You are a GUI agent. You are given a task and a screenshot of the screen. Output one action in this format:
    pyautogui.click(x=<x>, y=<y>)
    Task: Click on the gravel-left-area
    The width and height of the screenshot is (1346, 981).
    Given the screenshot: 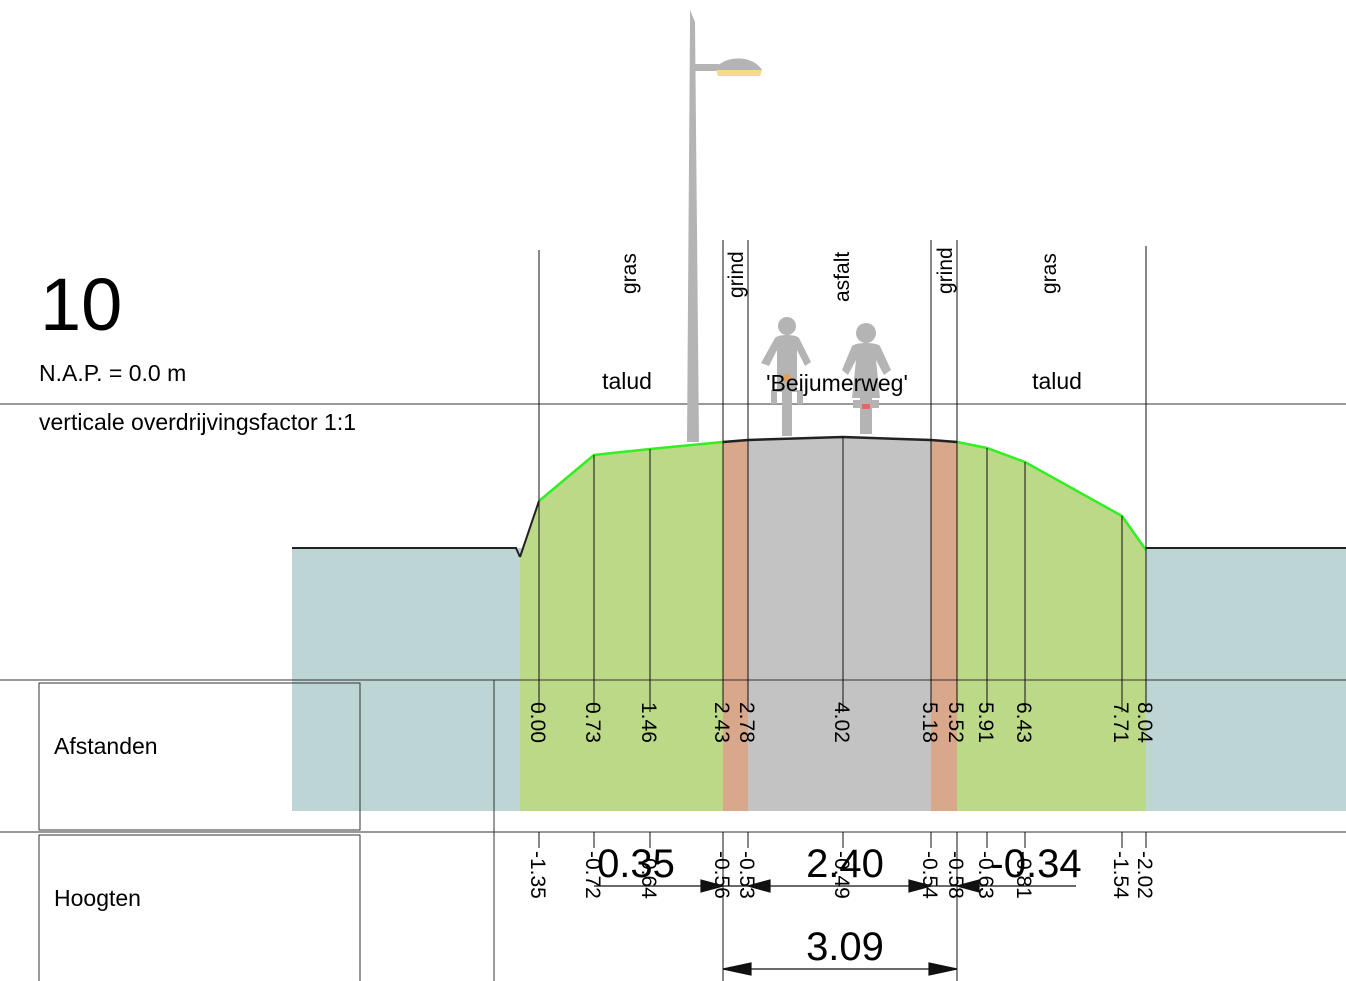 What is the action you would take?
    pyautogui.click(x=735, y=625)
    